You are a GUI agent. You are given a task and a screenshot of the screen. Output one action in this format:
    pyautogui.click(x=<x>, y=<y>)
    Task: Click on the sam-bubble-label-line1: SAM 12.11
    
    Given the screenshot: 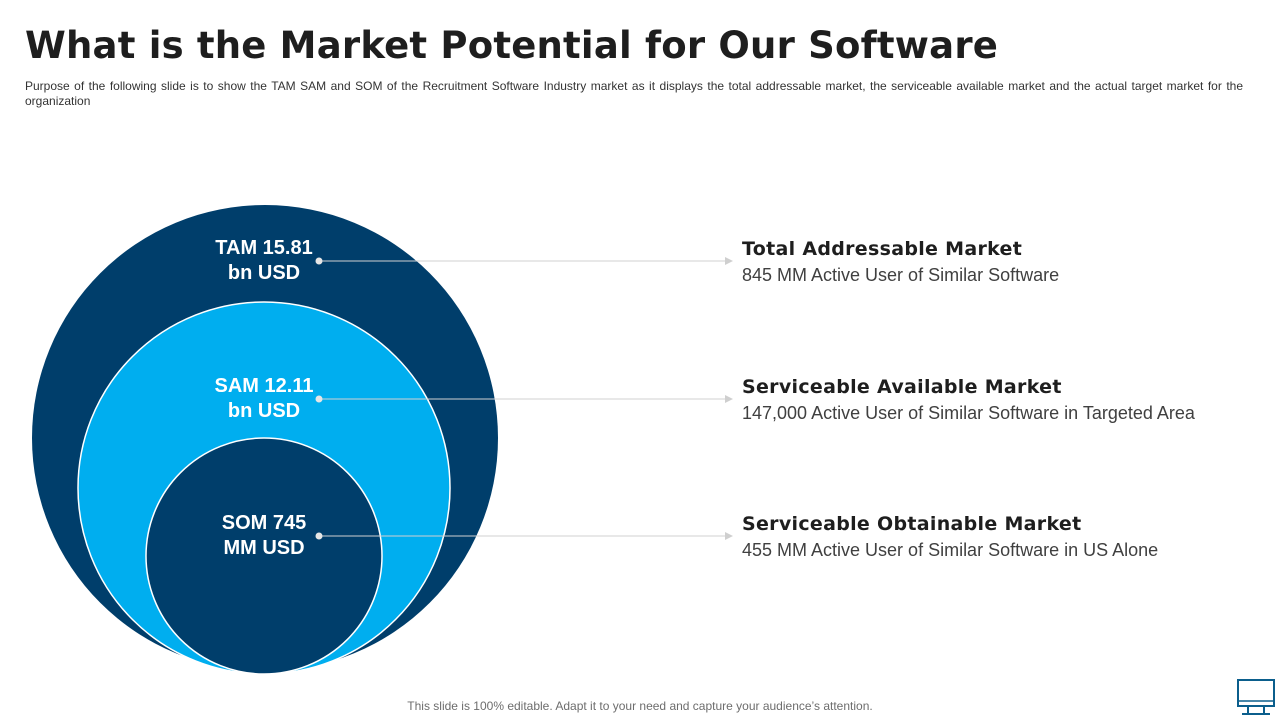 What is the action you would take?
    pyautogui.click(x=264, y=386)
    